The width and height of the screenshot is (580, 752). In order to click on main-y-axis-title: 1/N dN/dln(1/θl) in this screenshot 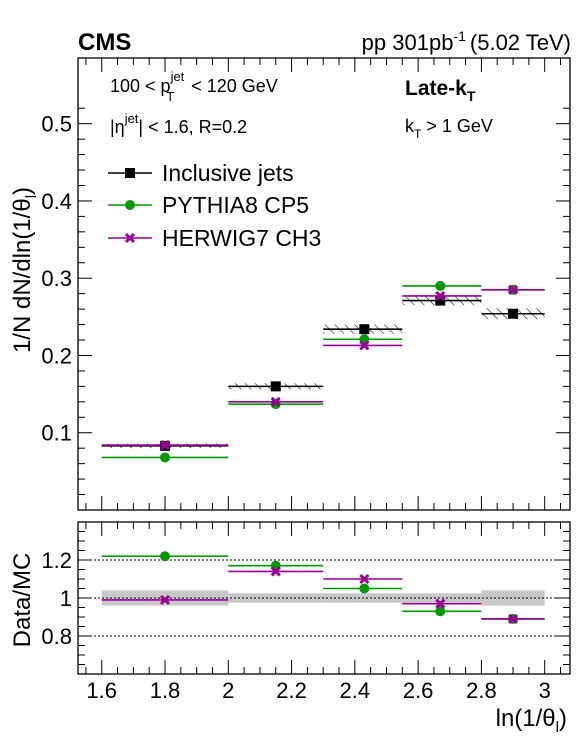, I will do `click(24, 270)`.